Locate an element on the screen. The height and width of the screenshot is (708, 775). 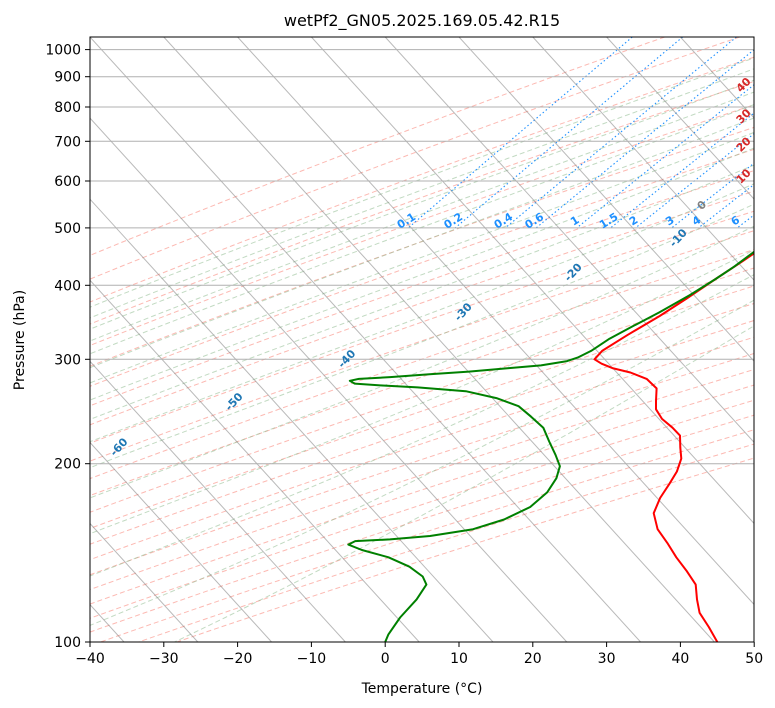
y-tick-label: 800 is located at coordinates (67, 108).